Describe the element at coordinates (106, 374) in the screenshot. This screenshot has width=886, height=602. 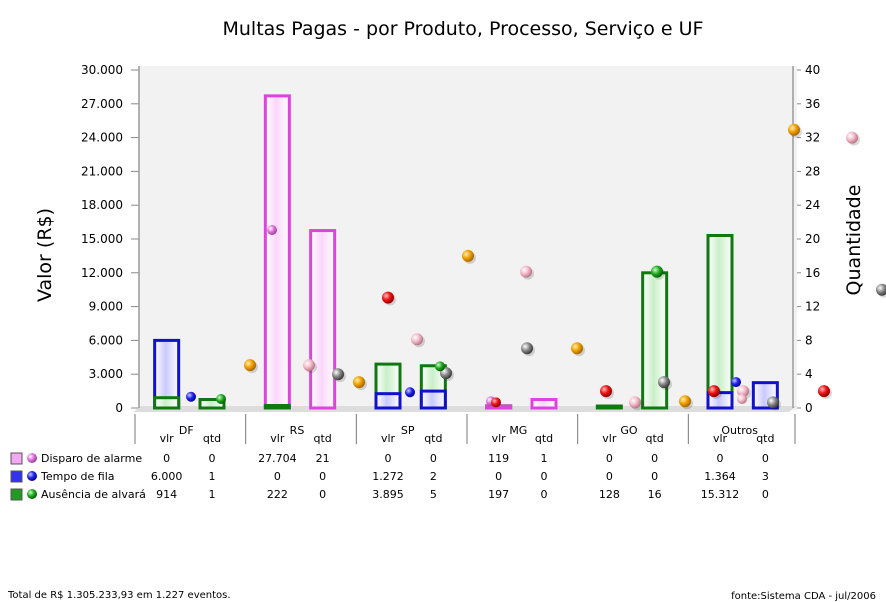
I see `y-tick-label: 3.000` at that location.